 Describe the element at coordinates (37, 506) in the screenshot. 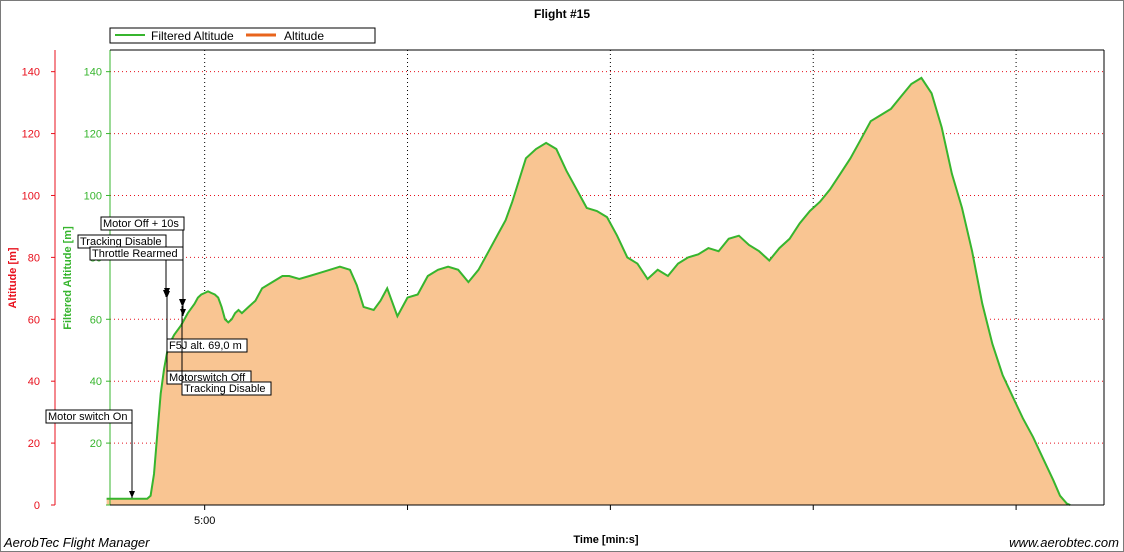

I see `y-tick-label-left: 0` at that location.